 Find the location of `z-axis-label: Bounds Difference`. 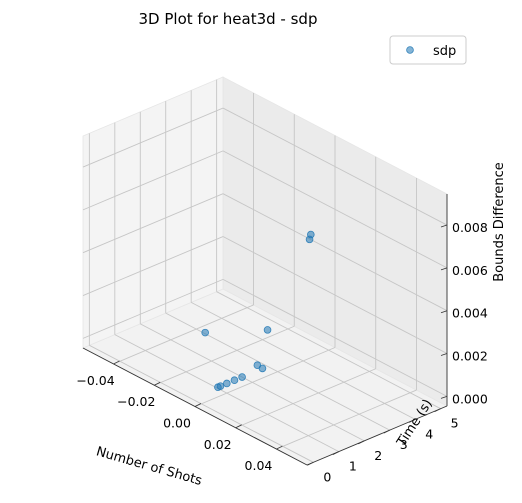

z-axis-label: Bounds Difference is located at coordinates (499, 222).